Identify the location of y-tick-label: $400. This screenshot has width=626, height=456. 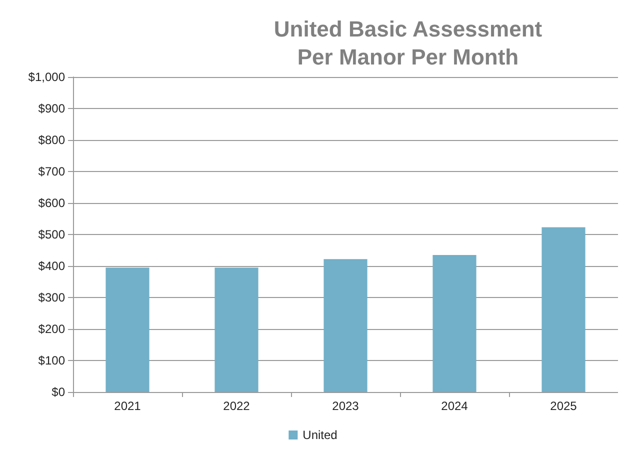
(52, 266).